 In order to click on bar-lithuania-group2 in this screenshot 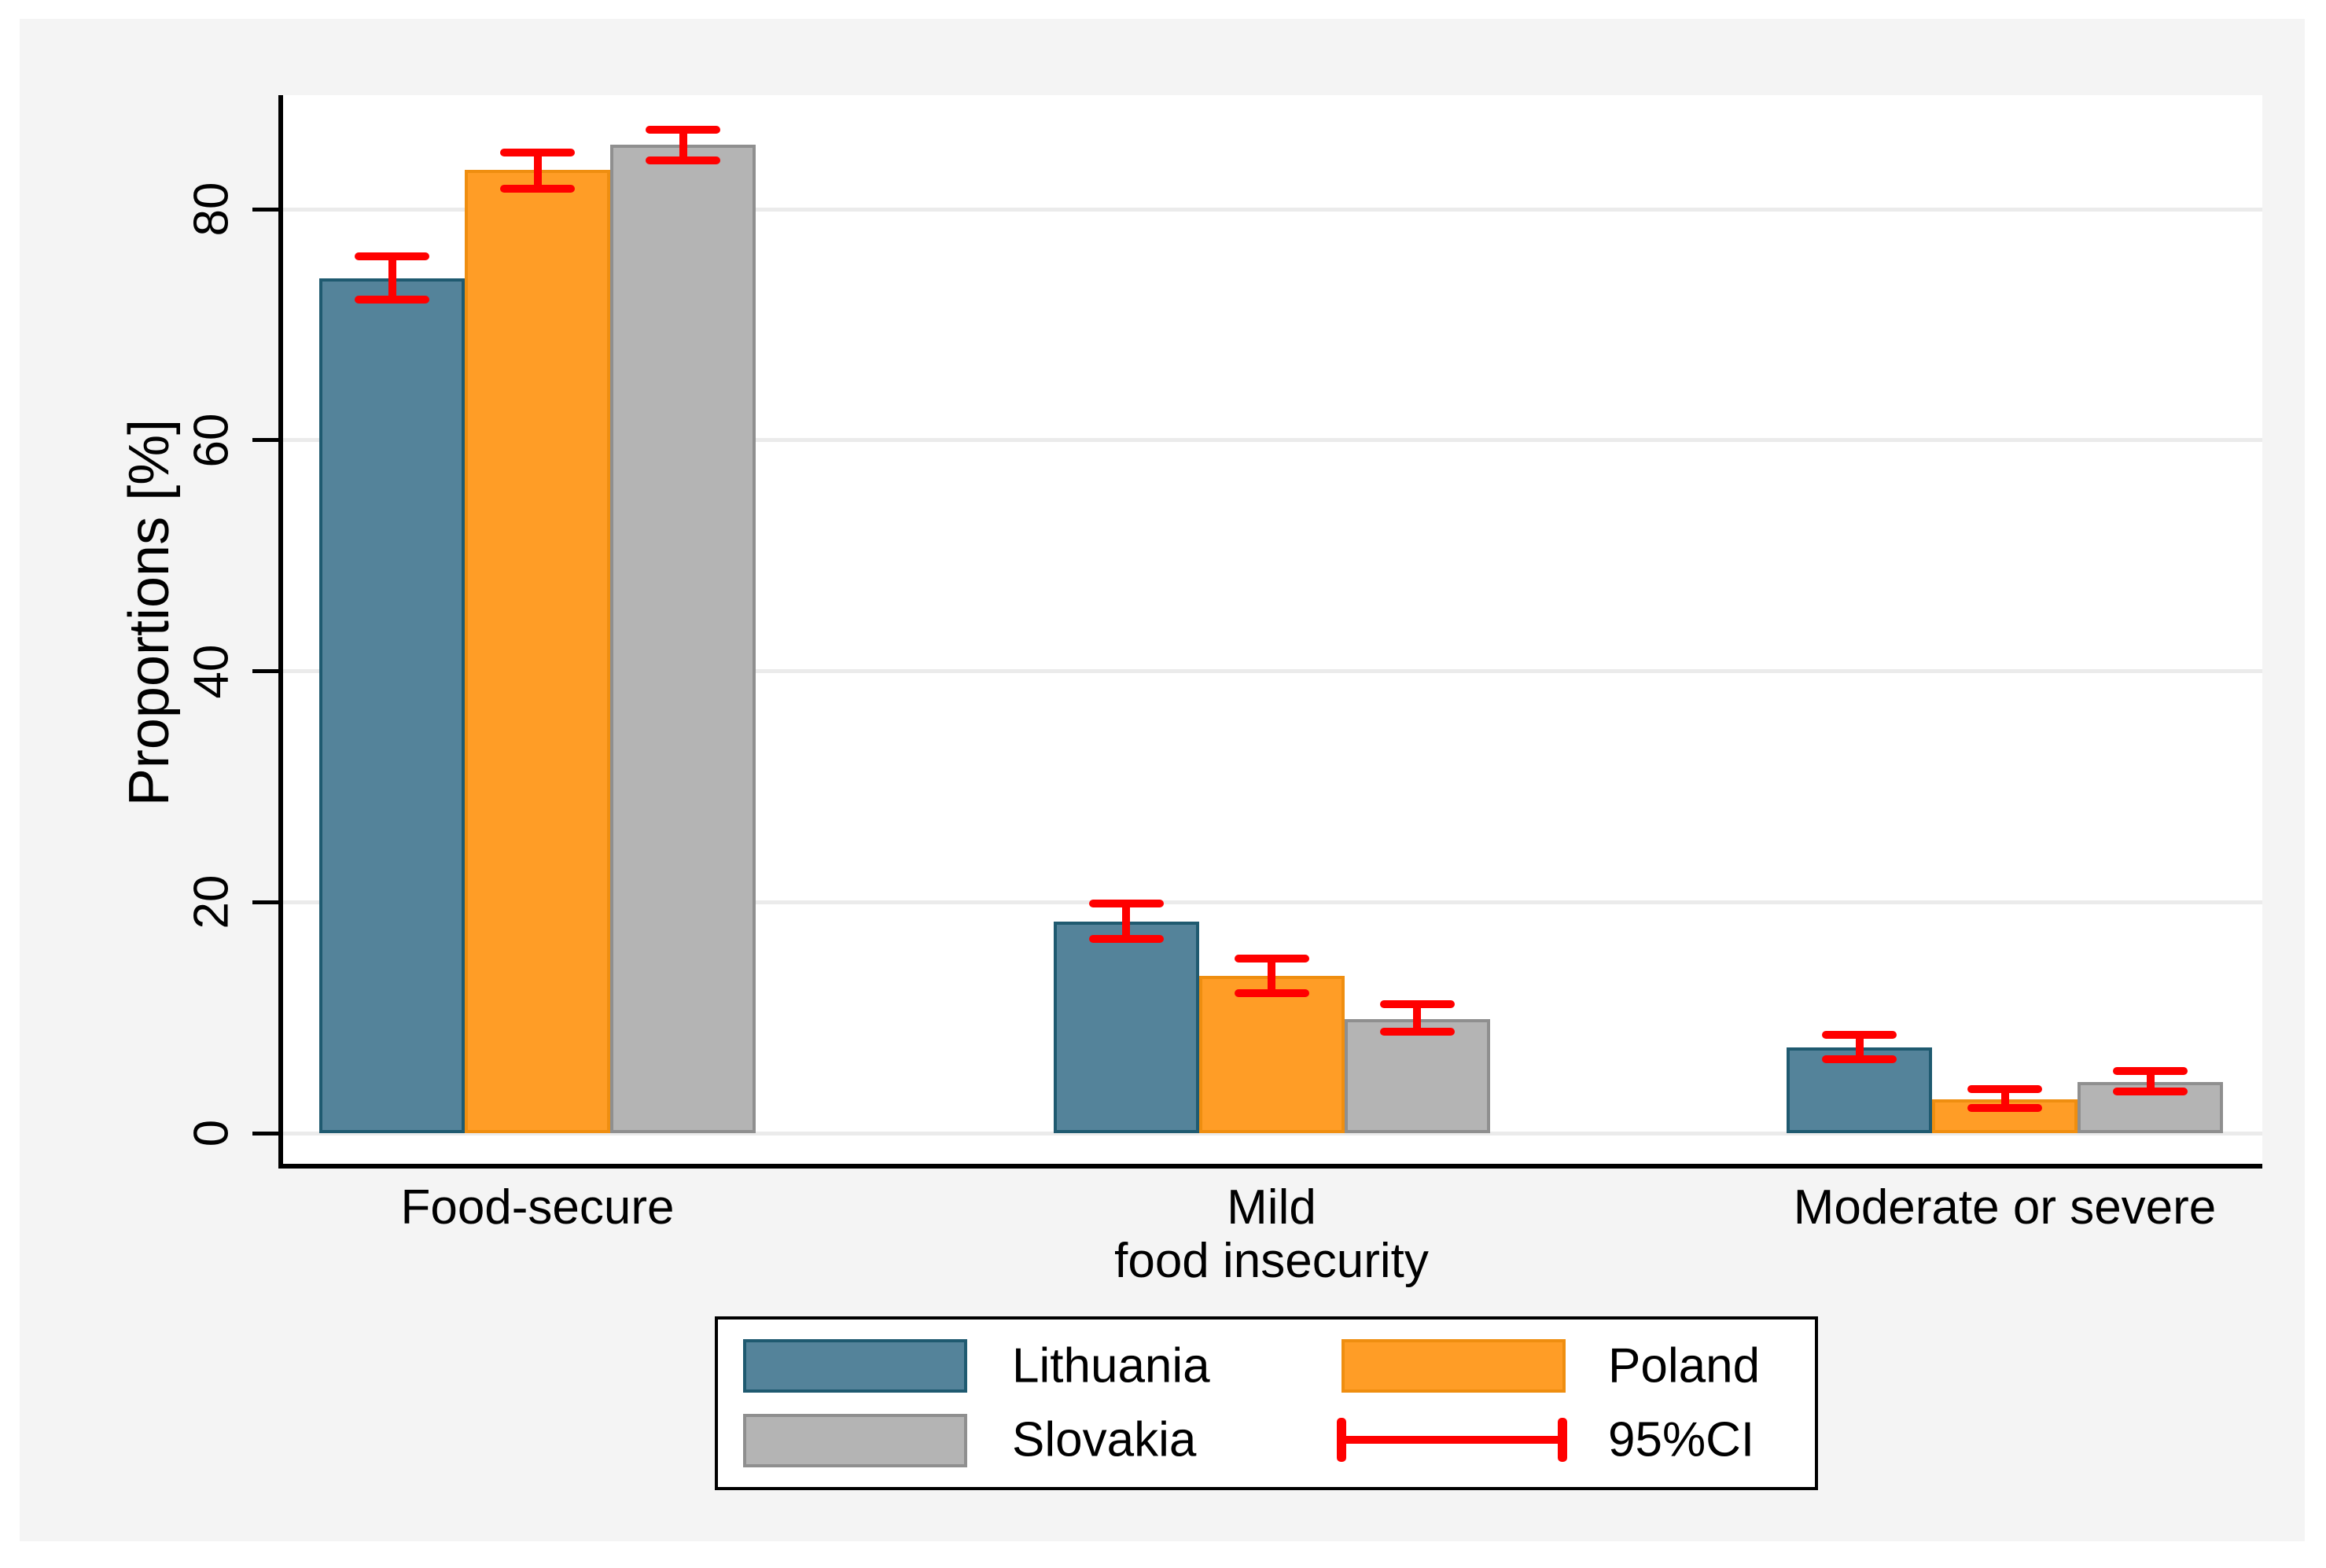, I will do `click(1126, 1027)`.